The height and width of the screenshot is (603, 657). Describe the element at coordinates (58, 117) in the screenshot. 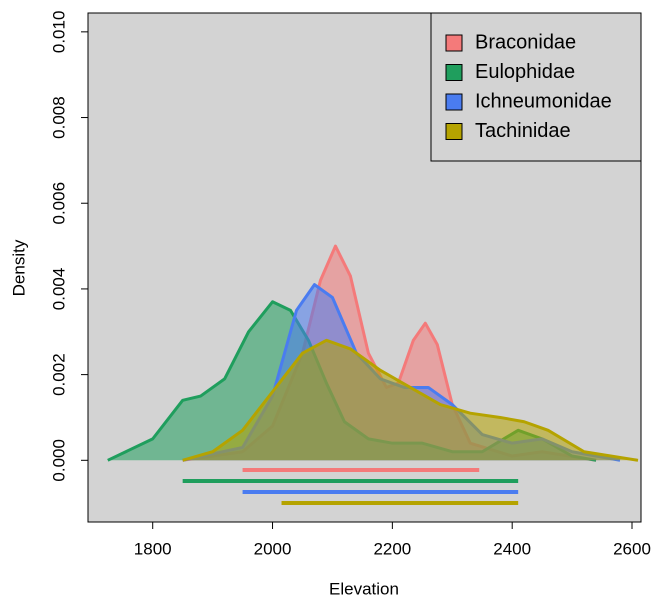

I see `y-tick-label: 0.008` at that location.